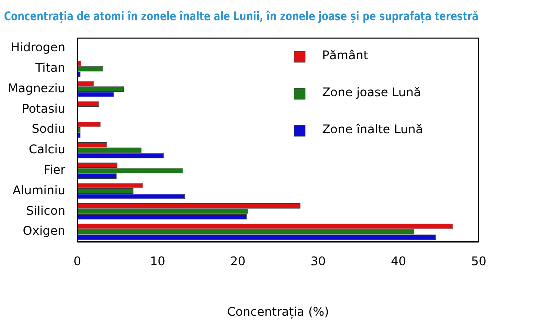 The height and width of the screenshot is (326, 547). What do you see at coordinates (39, 190) in the screenshot?
I see `y-tick-label: Aluminiu` at bounding box center [39, 190].